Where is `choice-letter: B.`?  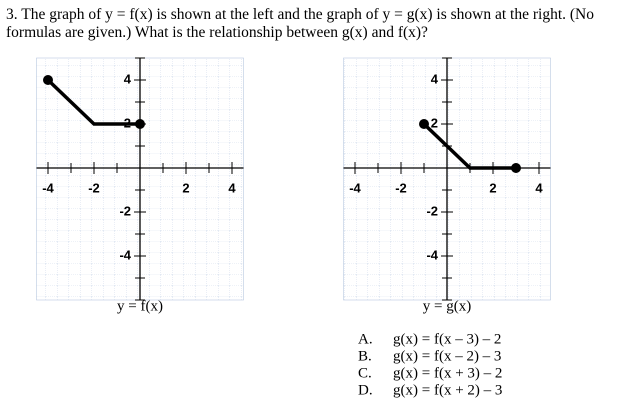 choice-letter: B. is located at coordinates (365, 356).